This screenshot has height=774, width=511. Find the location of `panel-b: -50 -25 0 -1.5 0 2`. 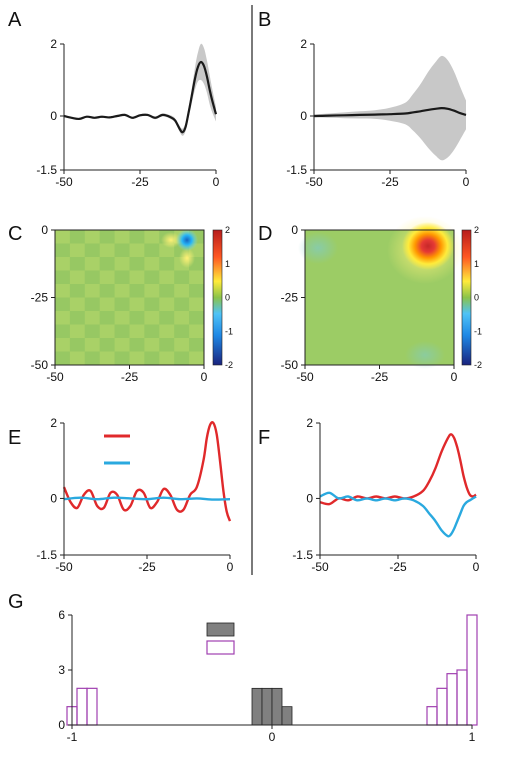

panel-b: -50 -25 0 -1.5 0 2 is located at coordinates (377, 113).